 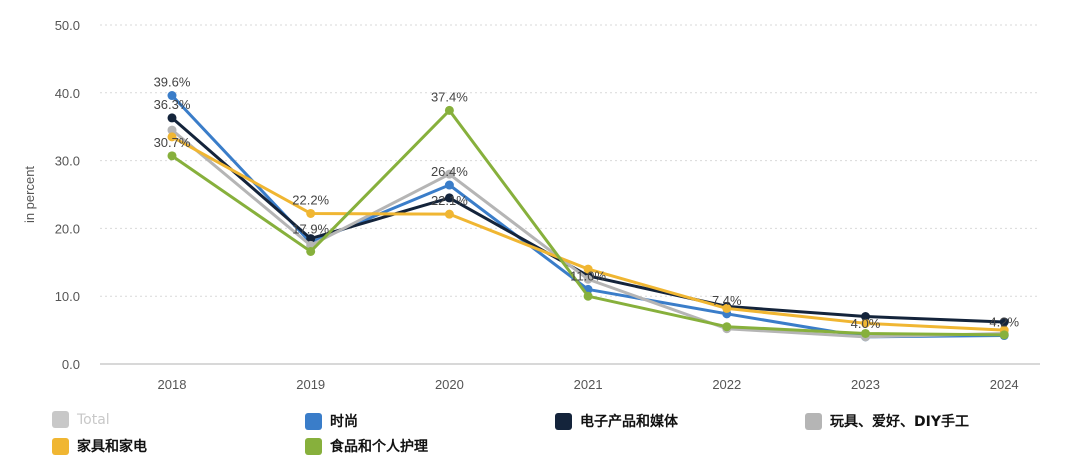 What do you see at coordinates (310, 384) in the screenshot?
I see `x-tick-label: 2019` at bounding box center [310, 384].